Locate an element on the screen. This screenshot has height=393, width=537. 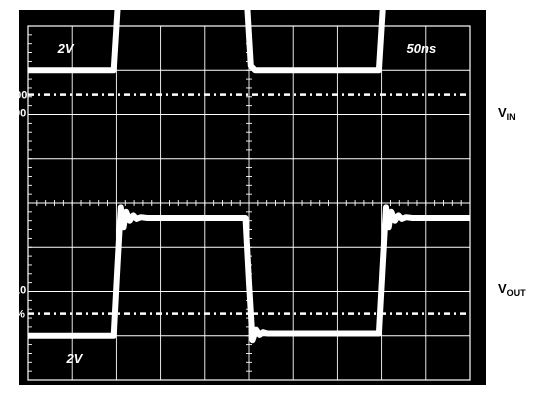
ref-label-100: 100 is located at coordinates (18, 96).